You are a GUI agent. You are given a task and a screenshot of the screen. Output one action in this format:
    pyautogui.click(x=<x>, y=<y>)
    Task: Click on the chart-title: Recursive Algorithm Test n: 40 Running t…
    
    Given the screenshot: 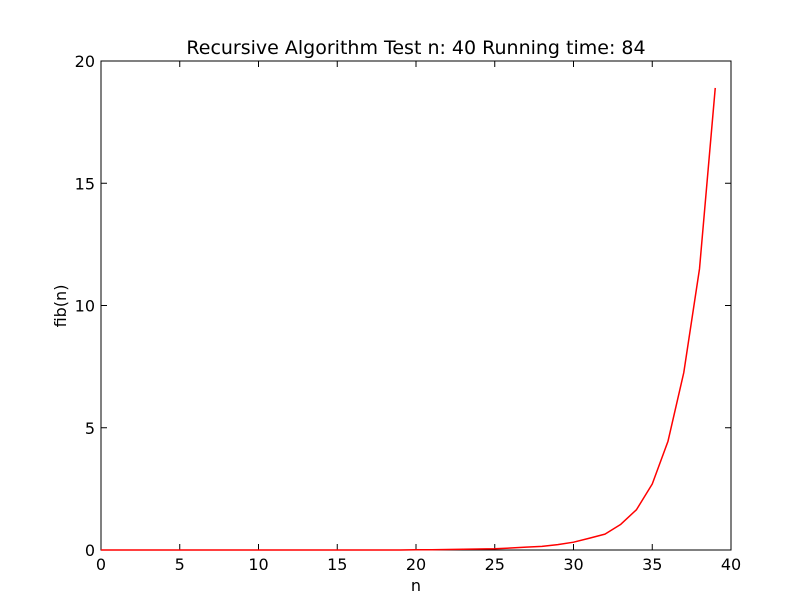 What is the action you would take?
    pyautogui.click(x=415, y=48)
    